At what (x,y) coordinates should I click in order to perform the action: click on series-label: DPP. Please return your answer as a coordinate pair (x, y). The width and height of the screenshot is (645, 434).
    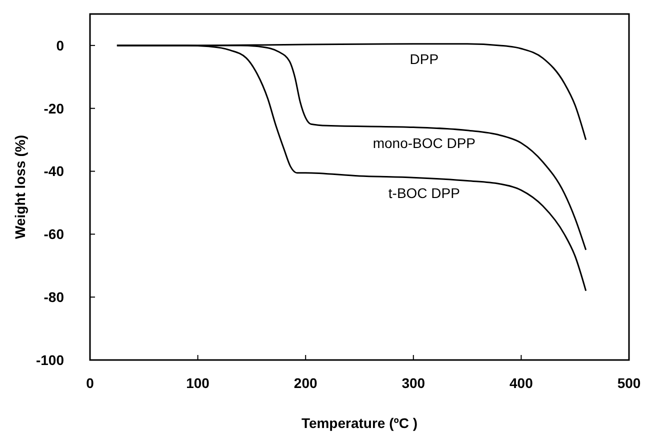
    Looking at the image, I should click on (424, 58).